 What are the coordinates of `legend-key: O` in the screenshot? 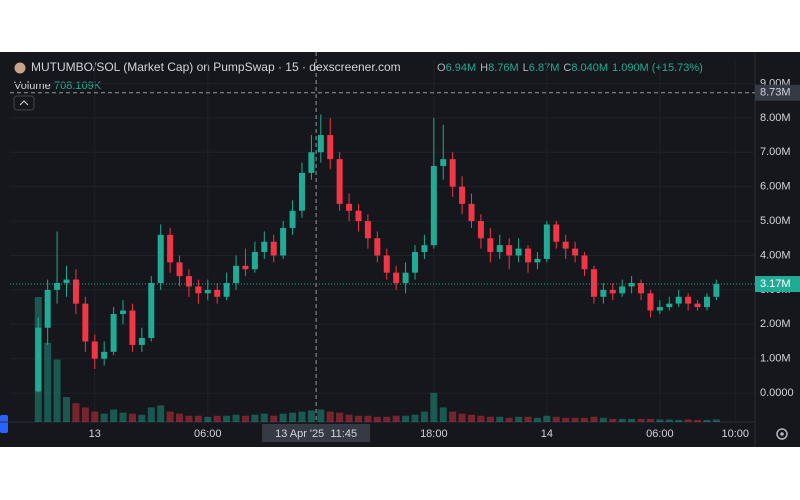 It's located at (441, 68).